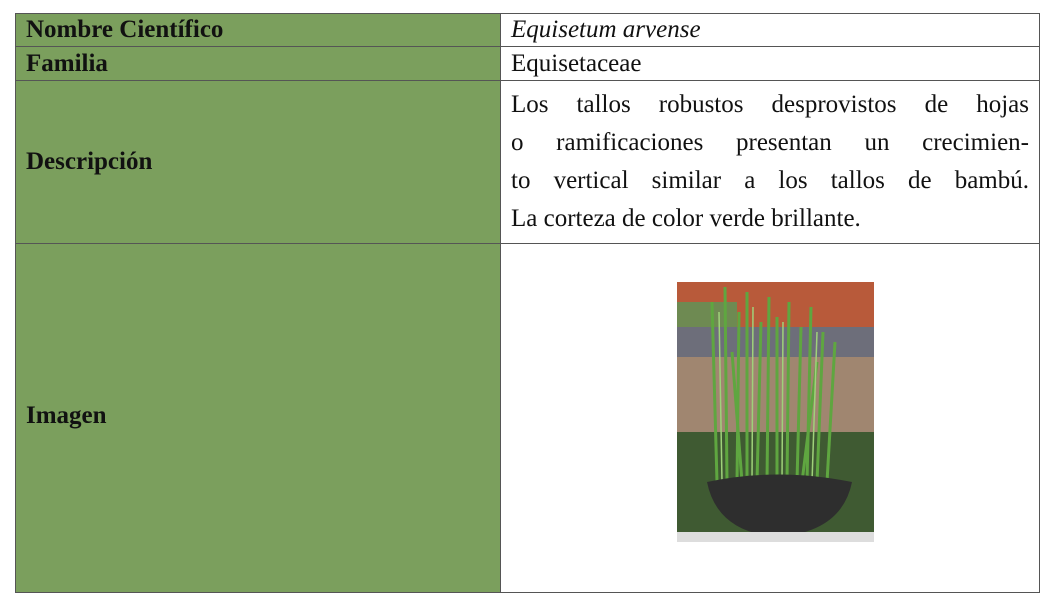  Describe the element at coordinates (576, 63) in the screenshot. I see `value: Equisetaceae` at that location.